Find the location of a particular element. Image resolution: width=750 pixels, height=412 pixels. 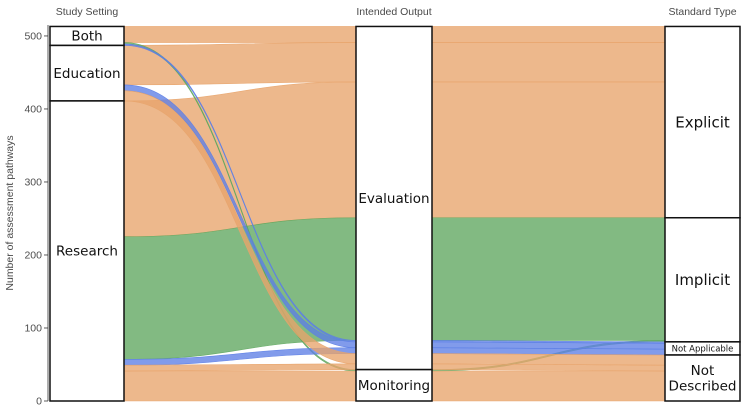

y-tick-label: 300 is located at coordinates (33, 183).